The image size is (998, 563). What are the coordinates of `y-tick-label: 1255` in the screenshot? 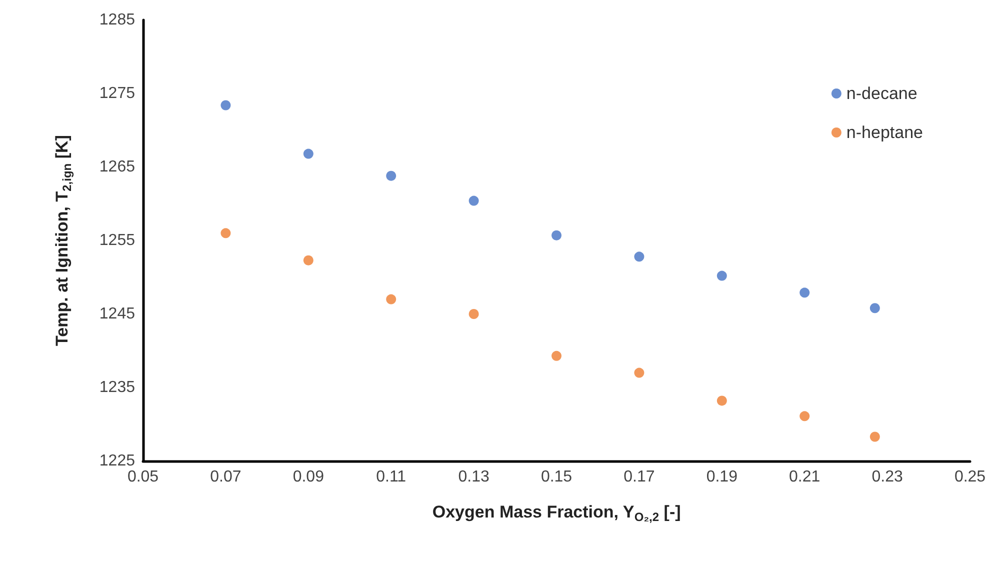 It's located at (117, 240).